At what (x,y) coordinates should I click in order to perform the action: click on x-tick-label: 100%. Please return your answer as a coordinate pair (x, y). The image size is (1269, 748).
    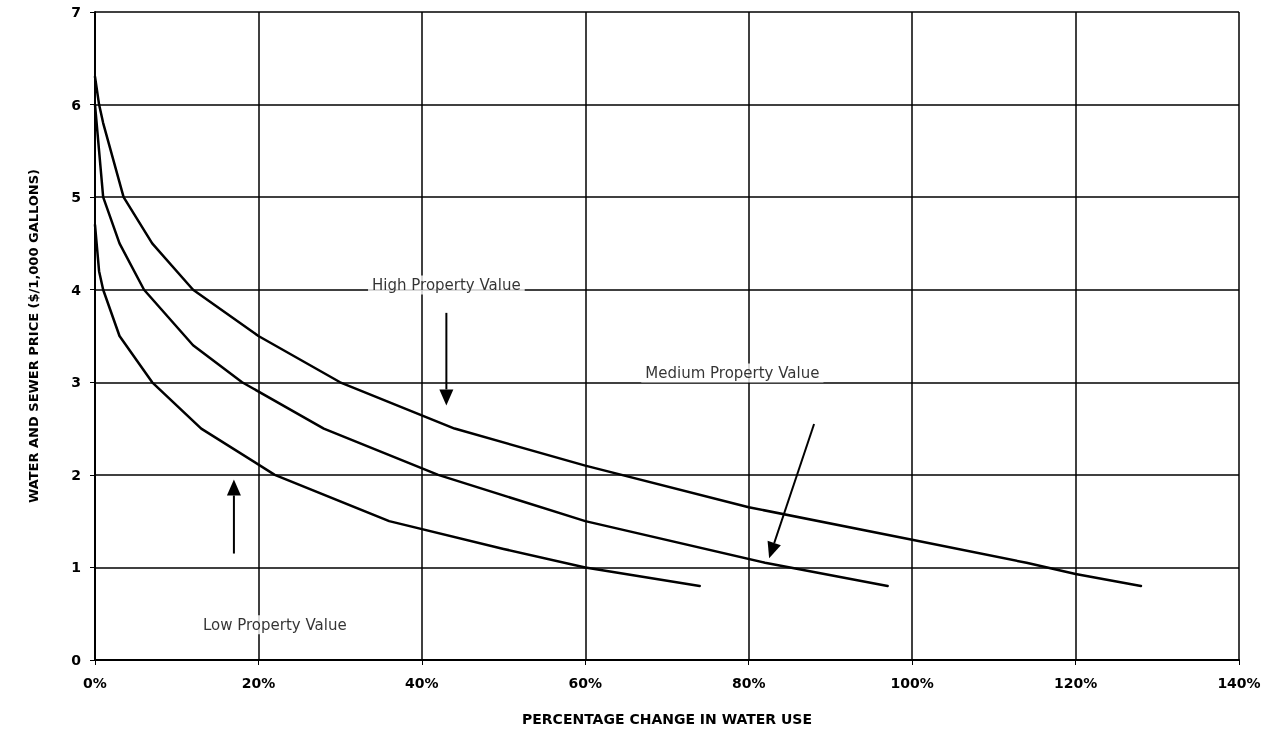
    Looking at the image, I should click on (912, 683).